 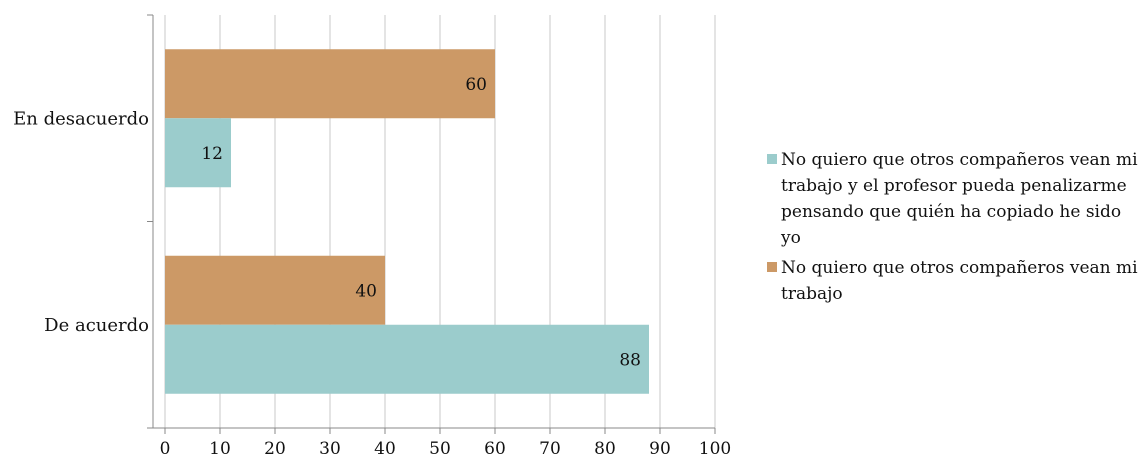 I want to click on x-tick-label-30: 30, so click(x=330, y=449).